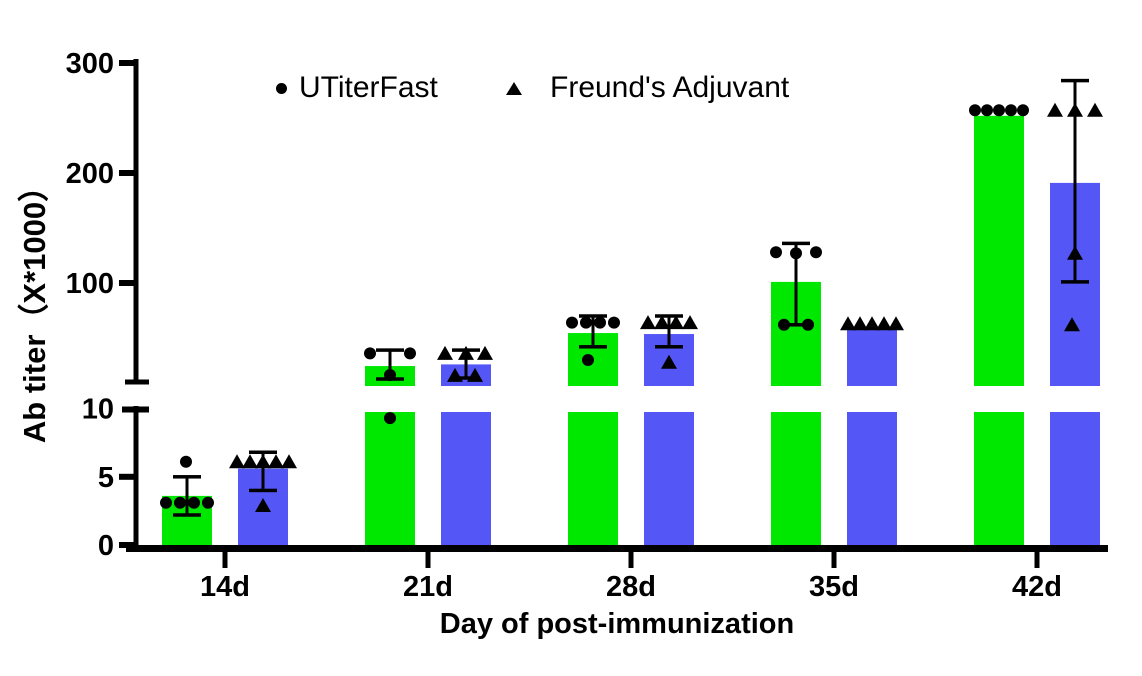 This screenshot has width=1142, height=676. I want to click on error-bar-freunds-28d-cap-bottom, so click(669, 347).